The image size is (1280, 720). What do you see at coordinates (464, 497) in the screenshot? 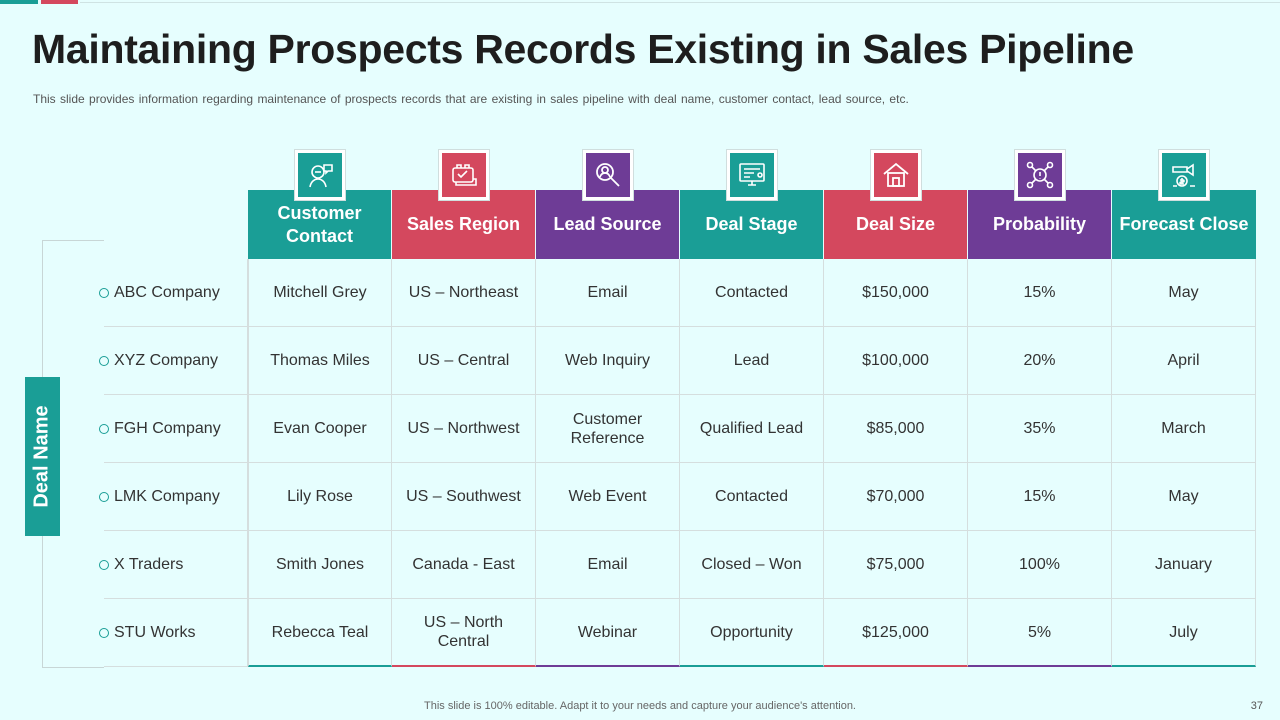
I see `table-cell: US – Southwest` at bounding box center [464, 497].